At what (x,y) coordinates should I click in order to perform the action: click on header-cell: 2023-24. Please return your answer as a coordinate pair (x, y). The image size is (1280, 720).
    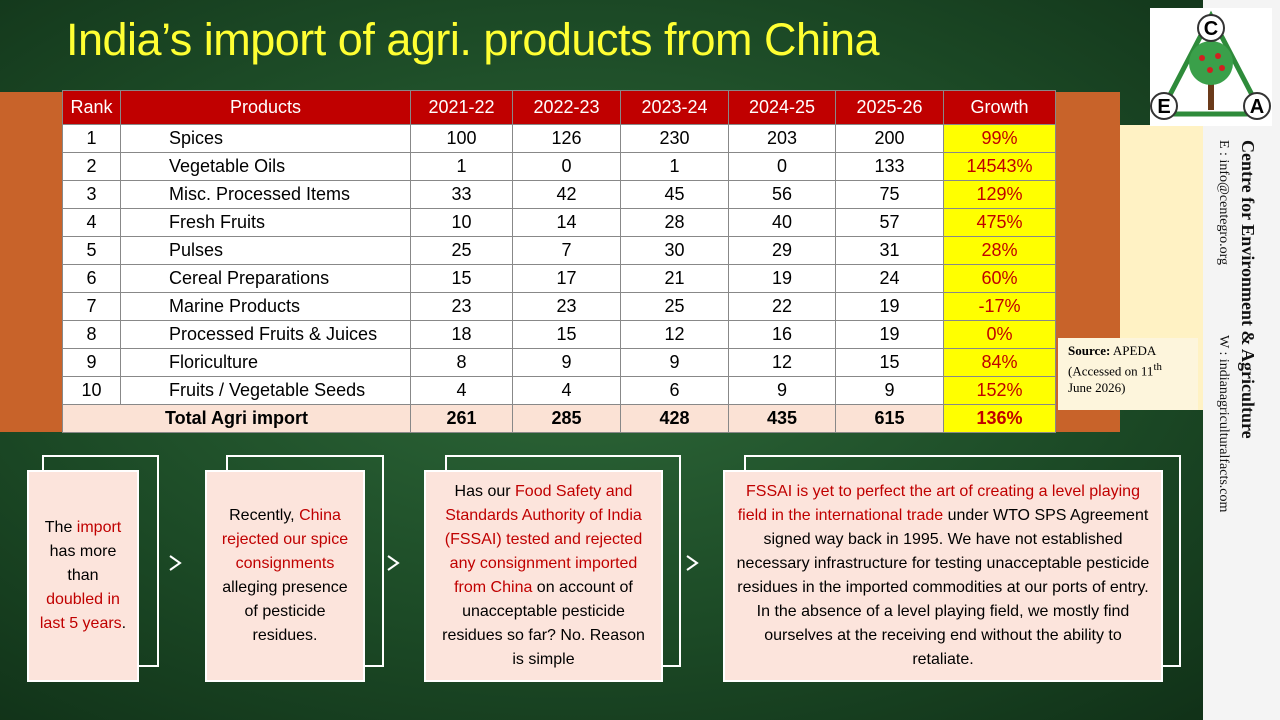
    Looking at the image, I should click on (674, 107).